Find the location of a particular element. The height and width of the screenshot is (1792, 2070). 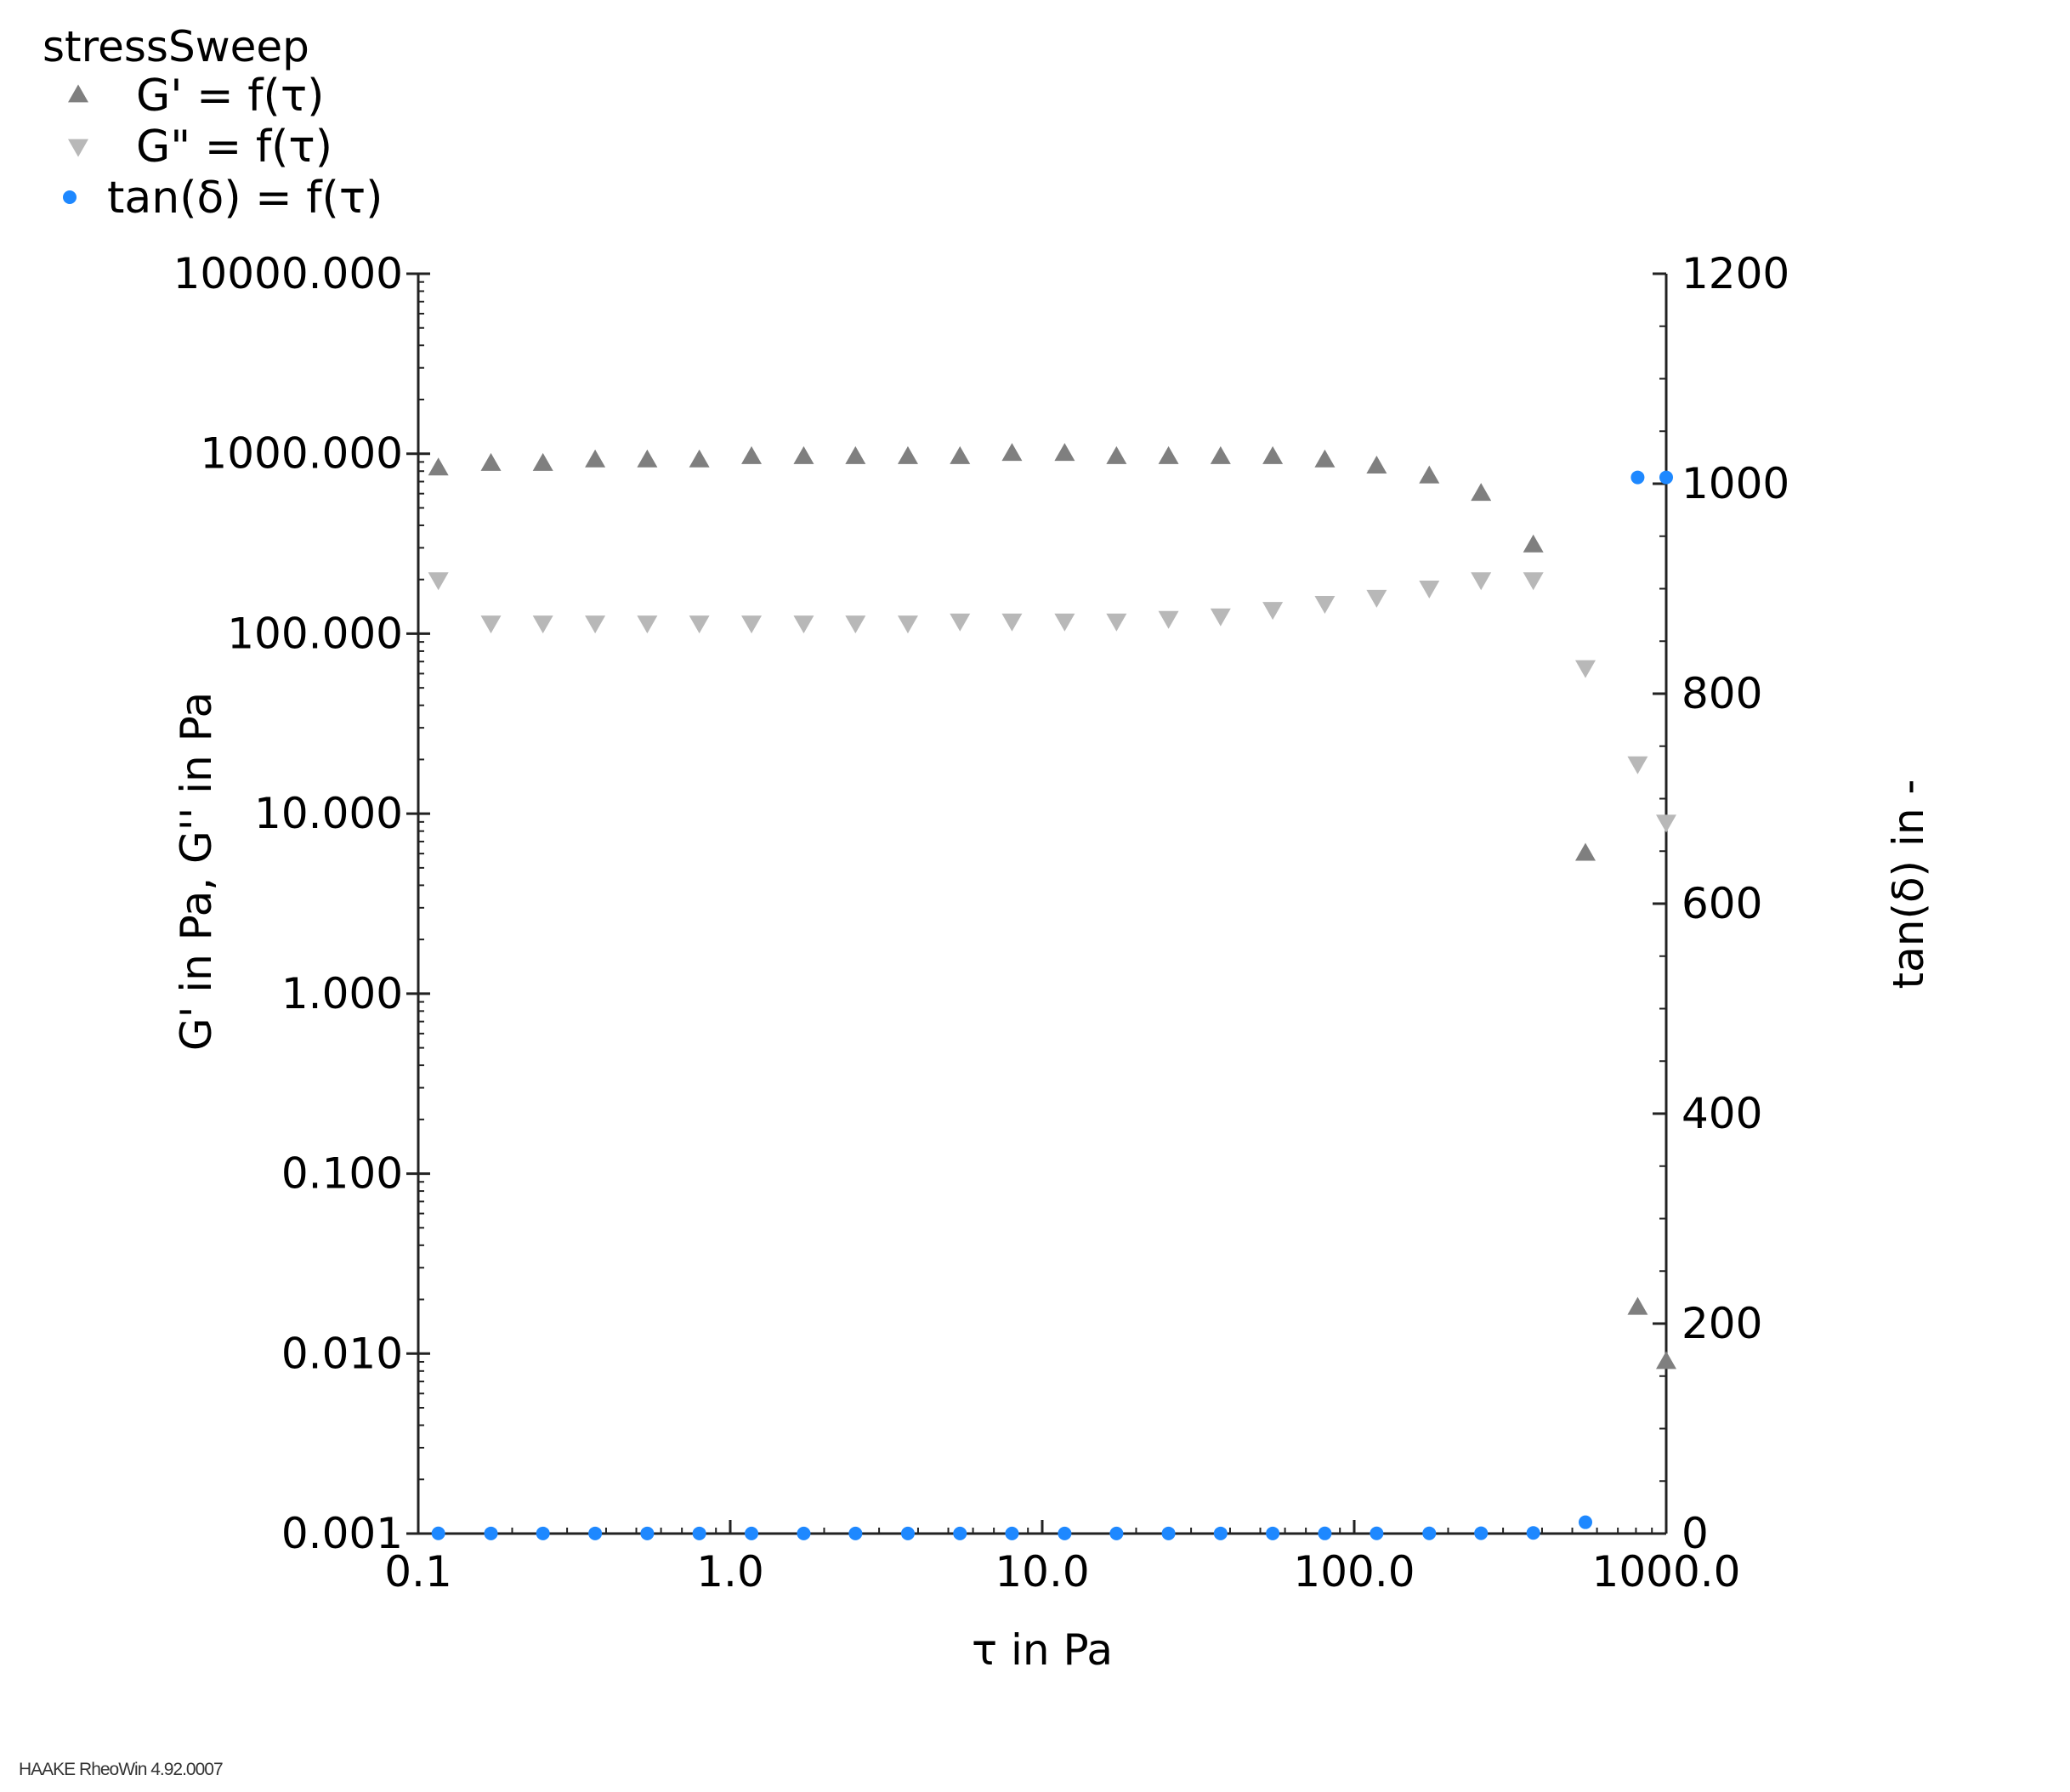

x-tick-label: 0.1 is located at coordinates (418, 1572).